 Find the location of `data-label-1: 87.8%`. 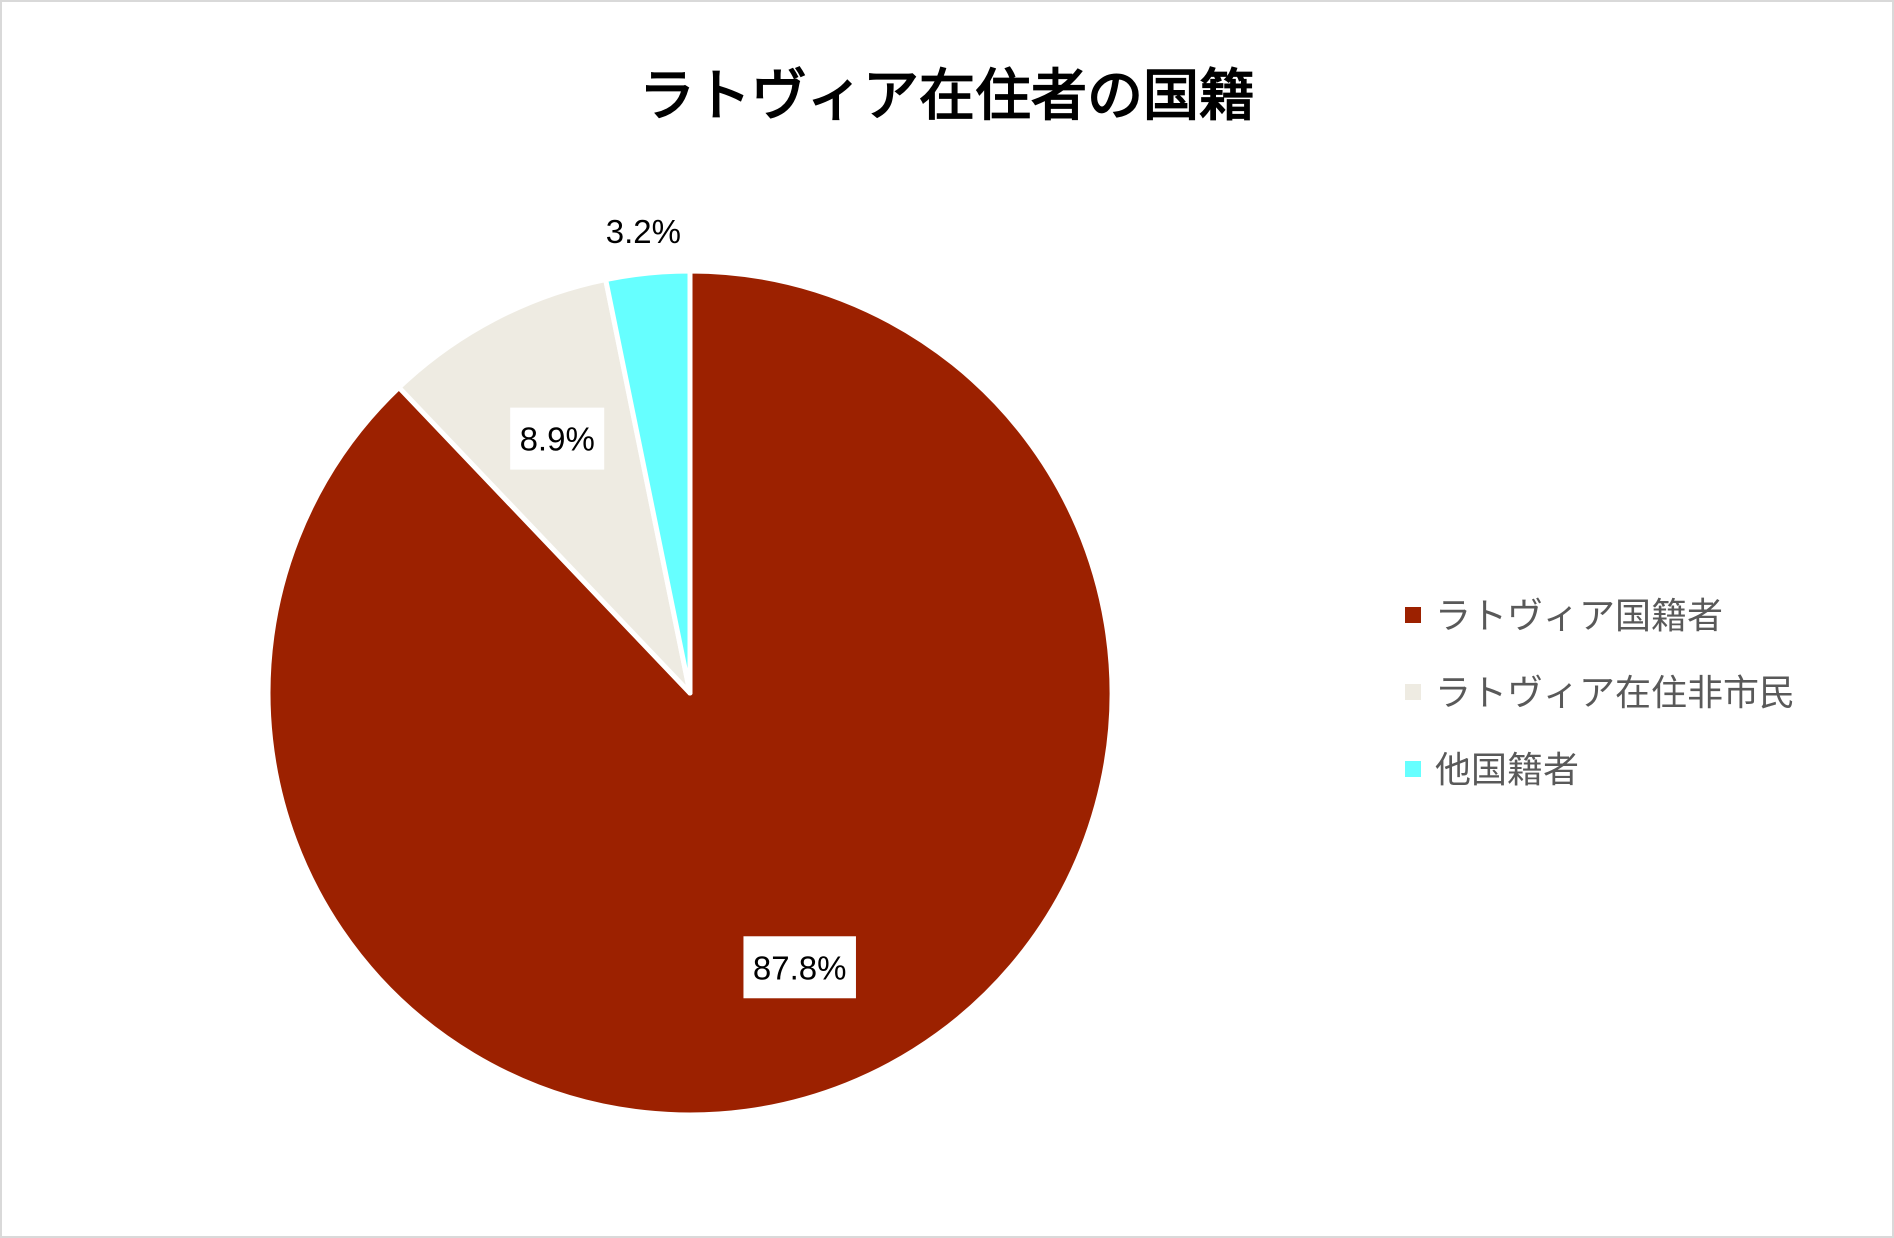

data-label-1: 87.8% is located at coordinates (800, 967).